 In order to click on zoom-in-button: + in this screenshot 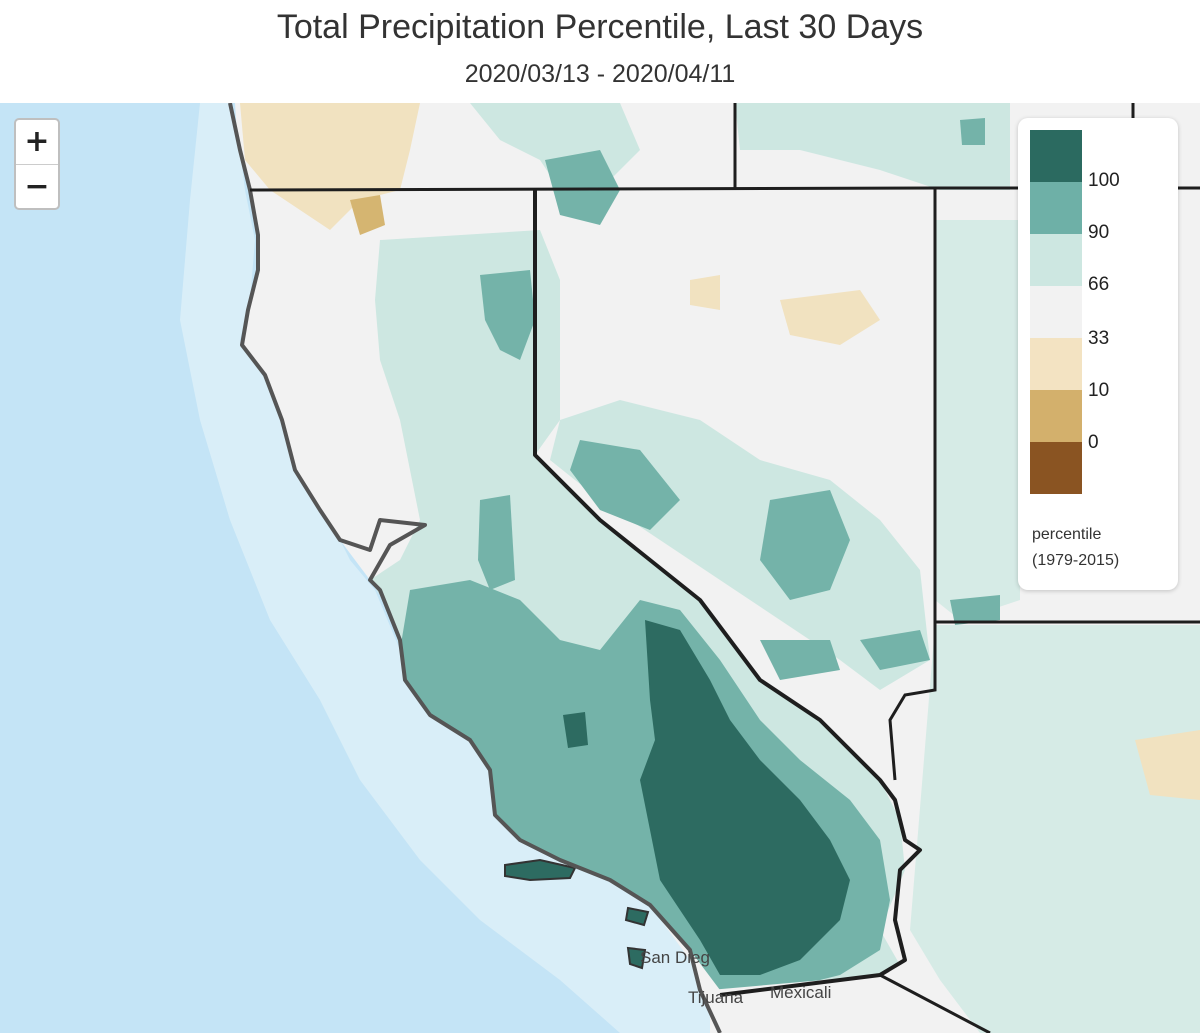, I will do `click(37, 142)`.